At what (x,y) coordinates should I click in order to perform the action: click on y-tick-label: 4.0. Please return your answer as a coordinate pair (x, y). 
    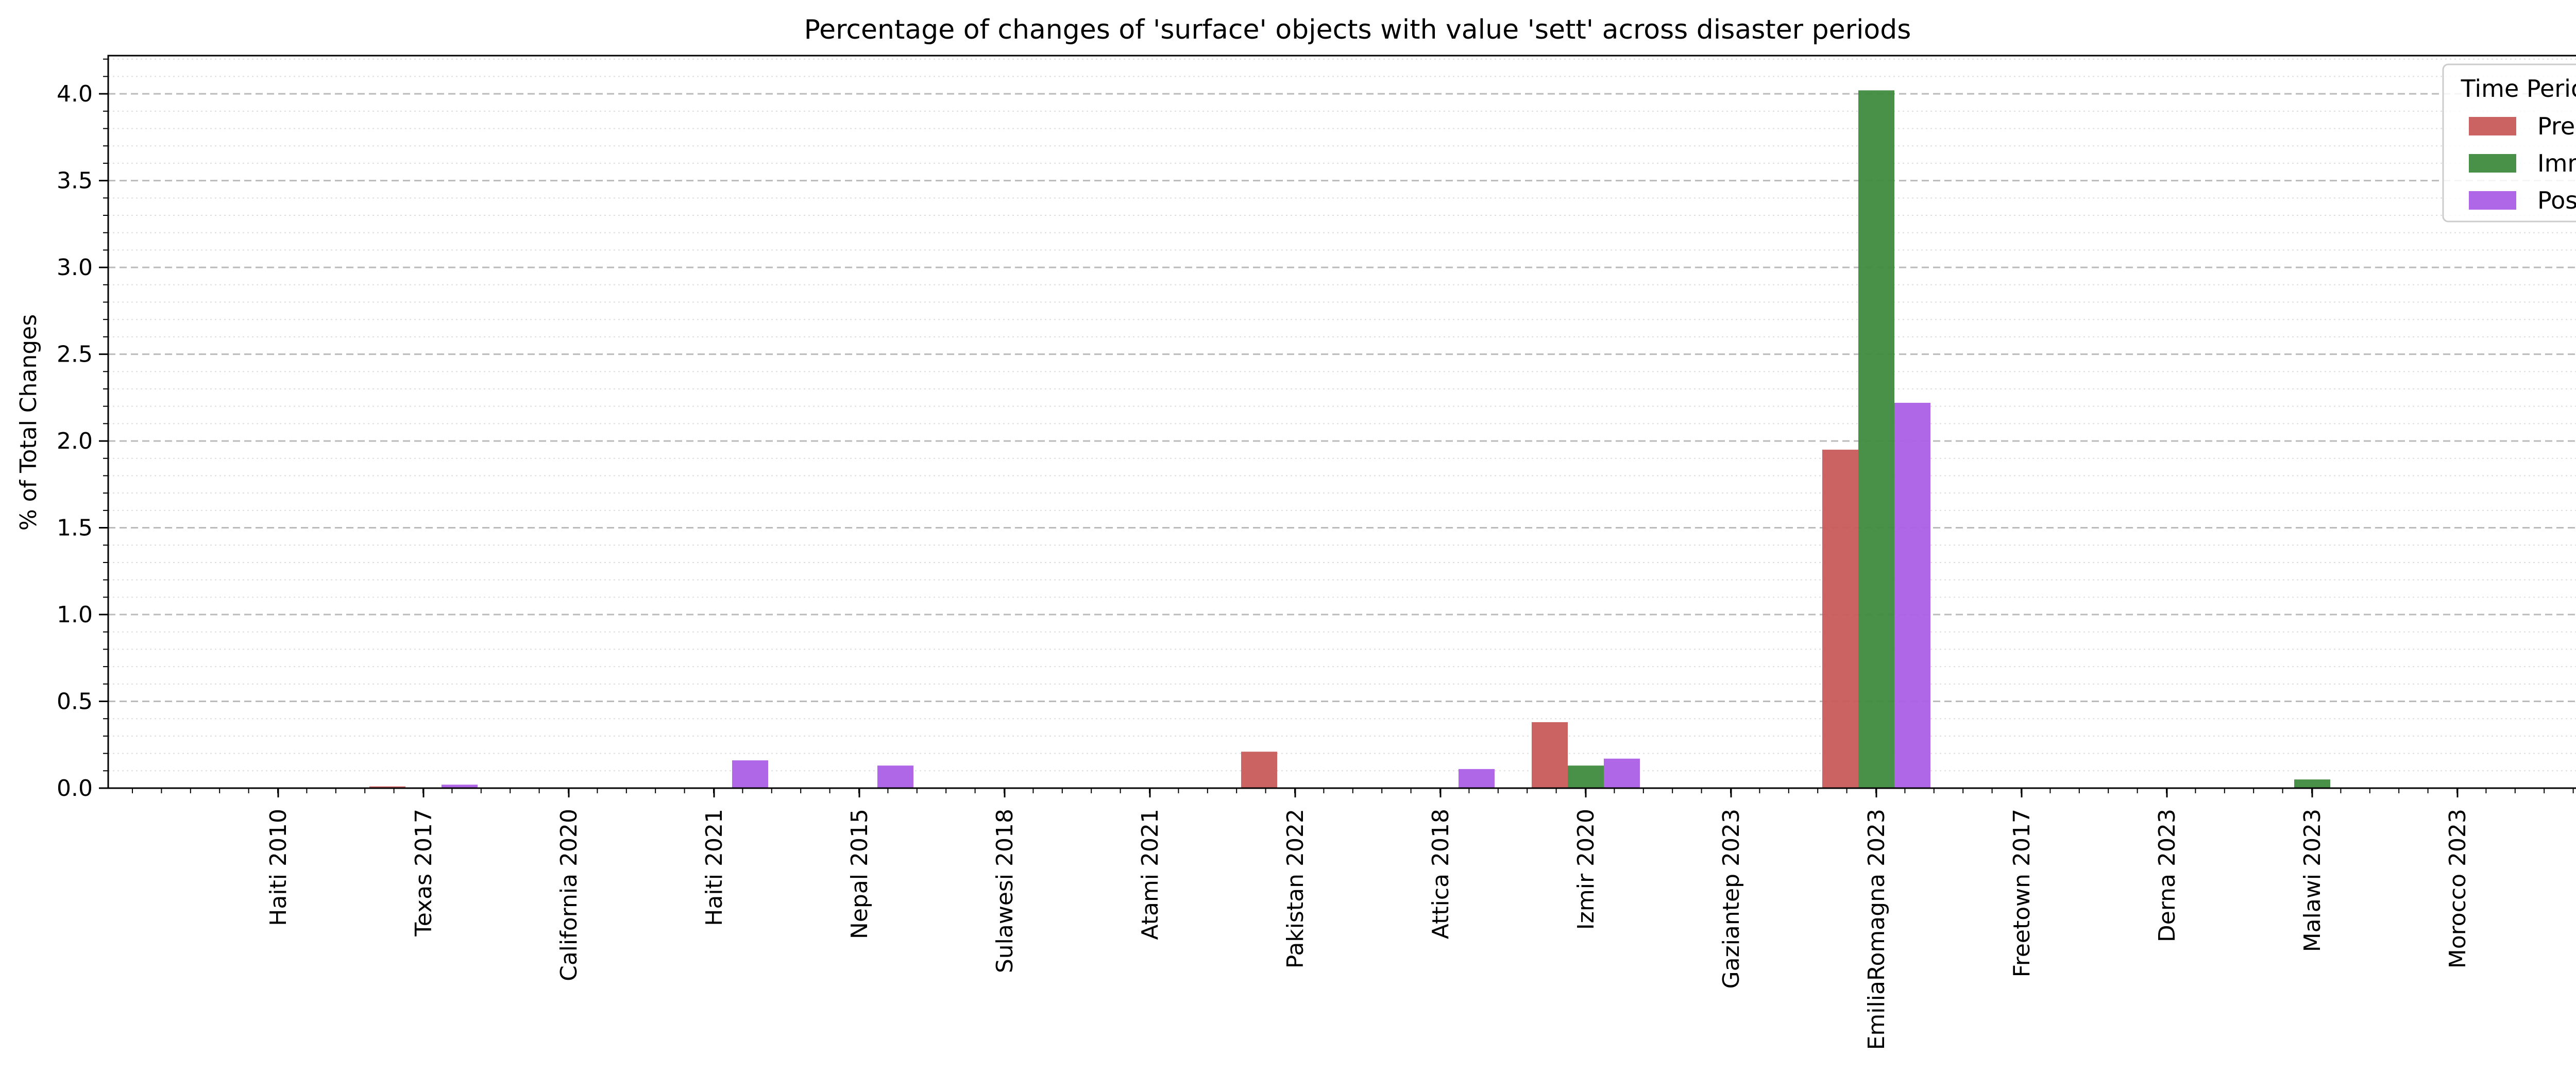
    Looking at the image, I should click on (75, 94).